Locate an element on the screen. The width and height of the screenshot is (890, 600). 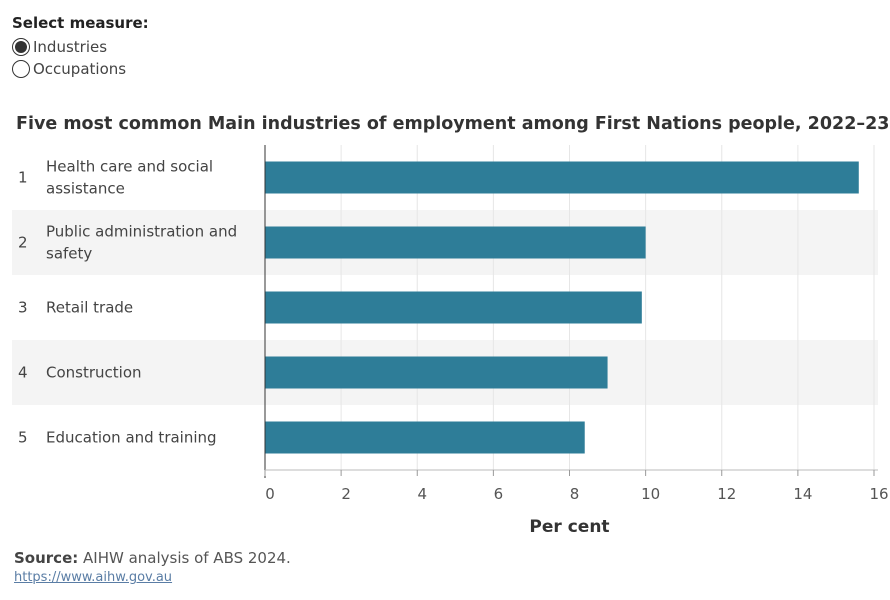
x-tick-label: 6 is located at coordinates (499, 494).